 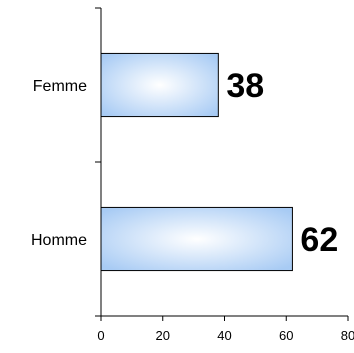 What do you see at coordinates (159, 85) in the screenshot?
I see `bar-femme` at bounding box center [159, 85].